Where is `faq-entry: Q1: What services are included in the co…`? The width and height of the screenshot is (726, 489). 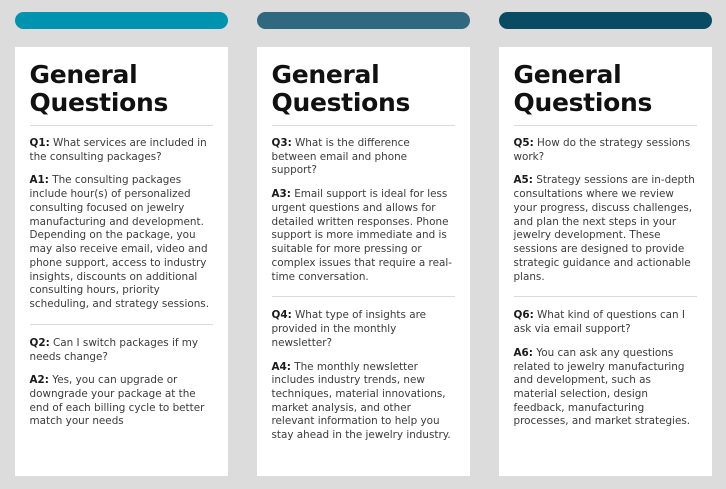
faq-entry: Q1: What services are included in the co… is located at coordinates (121, 224).